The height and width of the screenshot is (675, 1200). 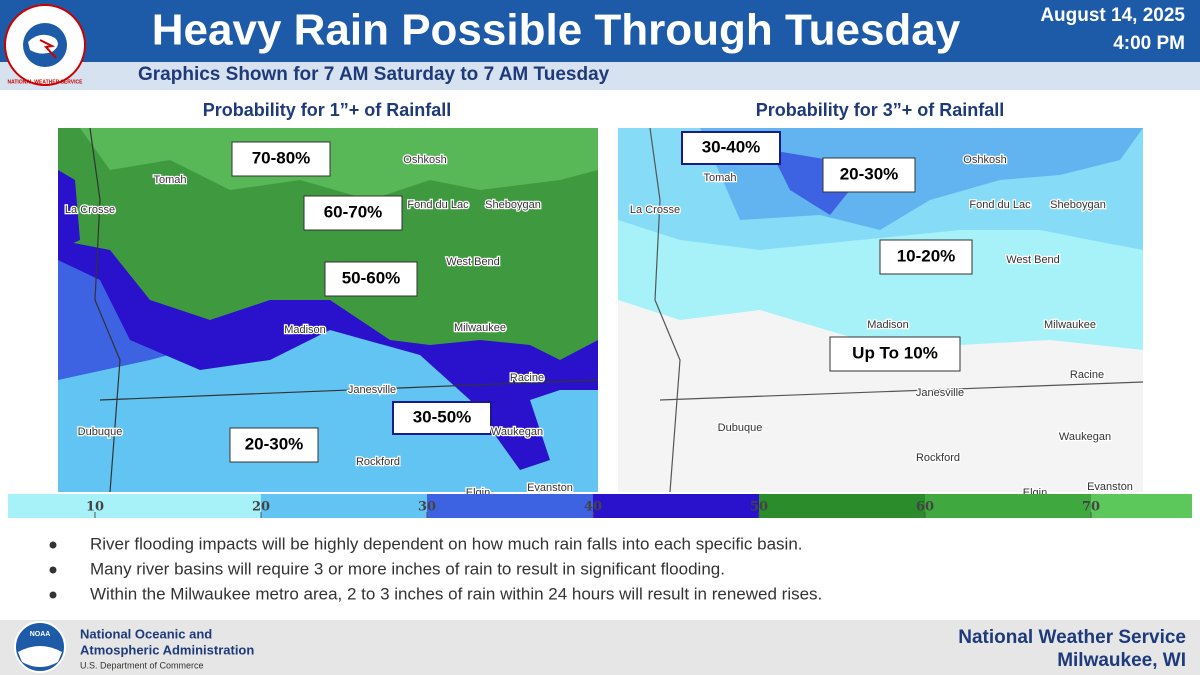 What do you see at coordinates (759, 507) in the screenshot?
I see `colorbar-label: 50` at bounding box center [759, 507].